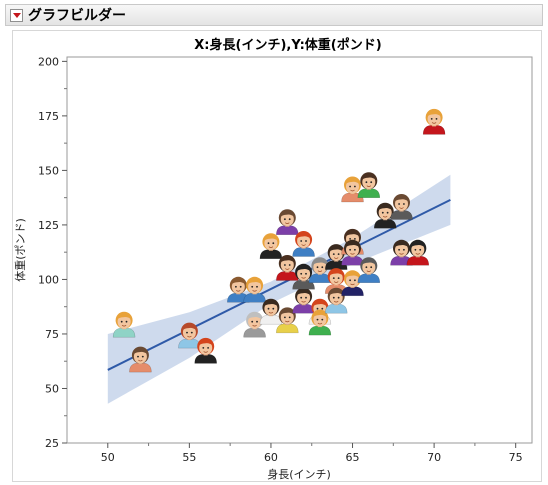 The width and height of the screenshot is (548, 485). What do you see at coordinates (48, 279) in the screenshot?
I see `y-tick-label: 100` at bounding box center [48, 279].